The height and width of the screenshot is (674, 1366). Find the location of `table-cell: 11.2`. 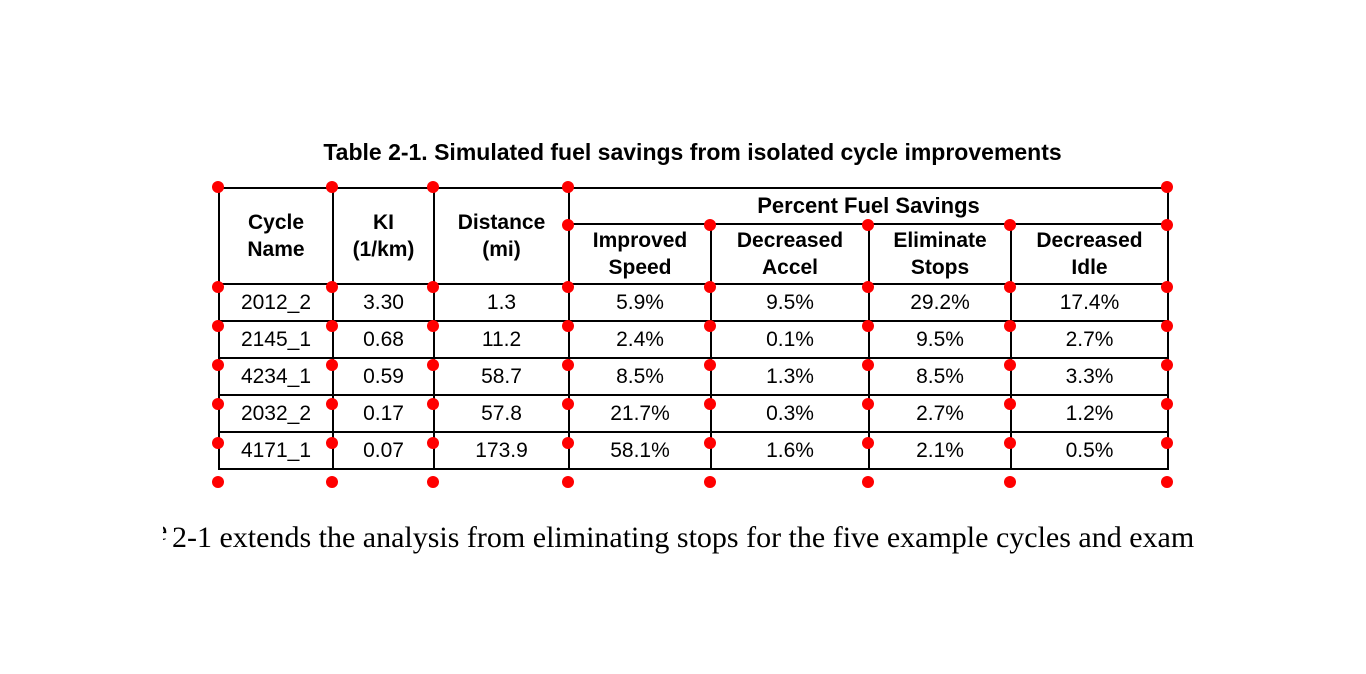

table-cell: 11.2 is located at coordinates (501, 339).